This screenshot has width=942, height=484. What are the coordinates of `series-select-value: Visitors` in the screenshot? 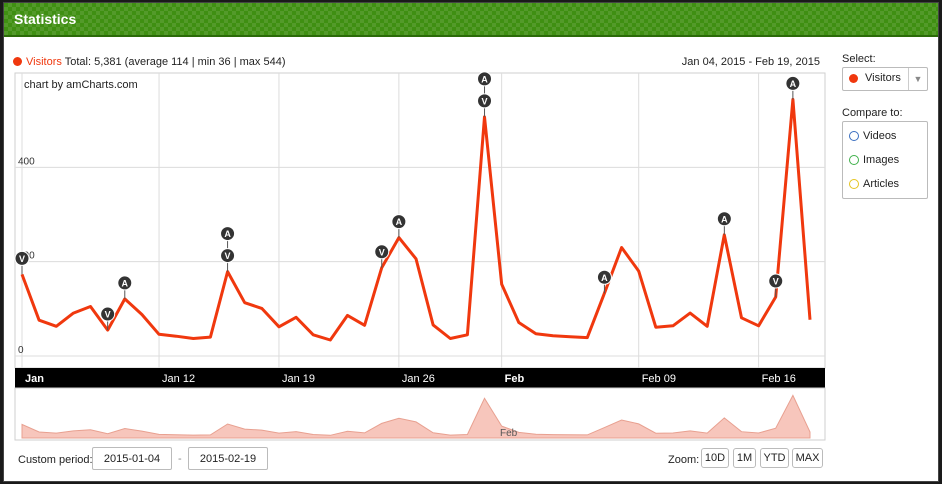 It's located at (883, 78).